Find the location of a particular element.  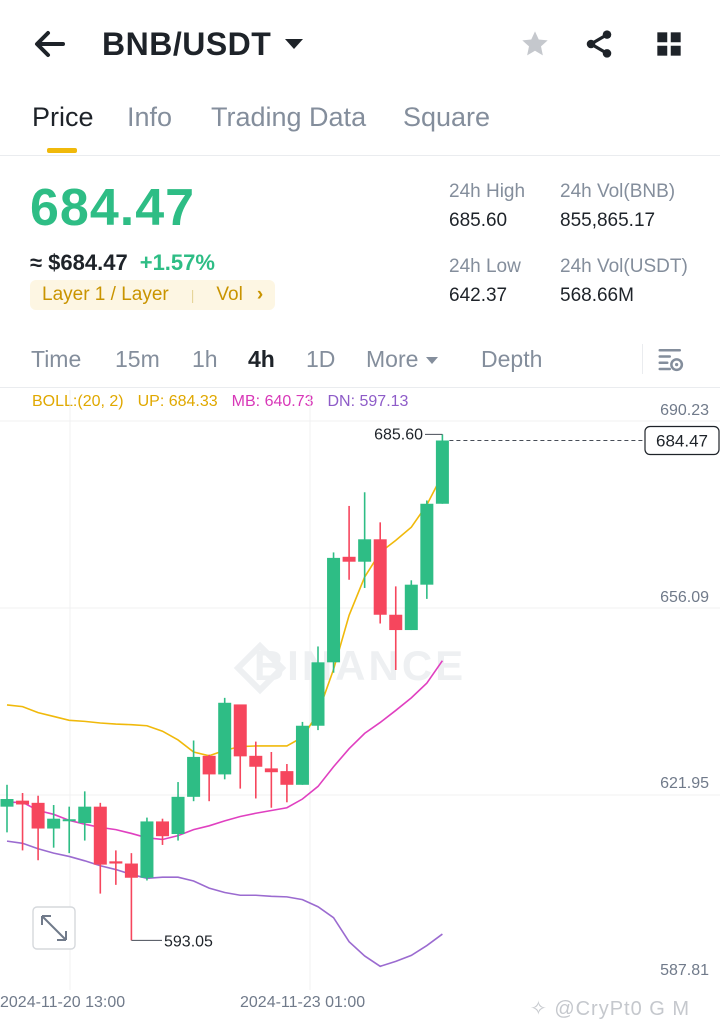

last-price: 684.47 is located at coordinates (113, 208).